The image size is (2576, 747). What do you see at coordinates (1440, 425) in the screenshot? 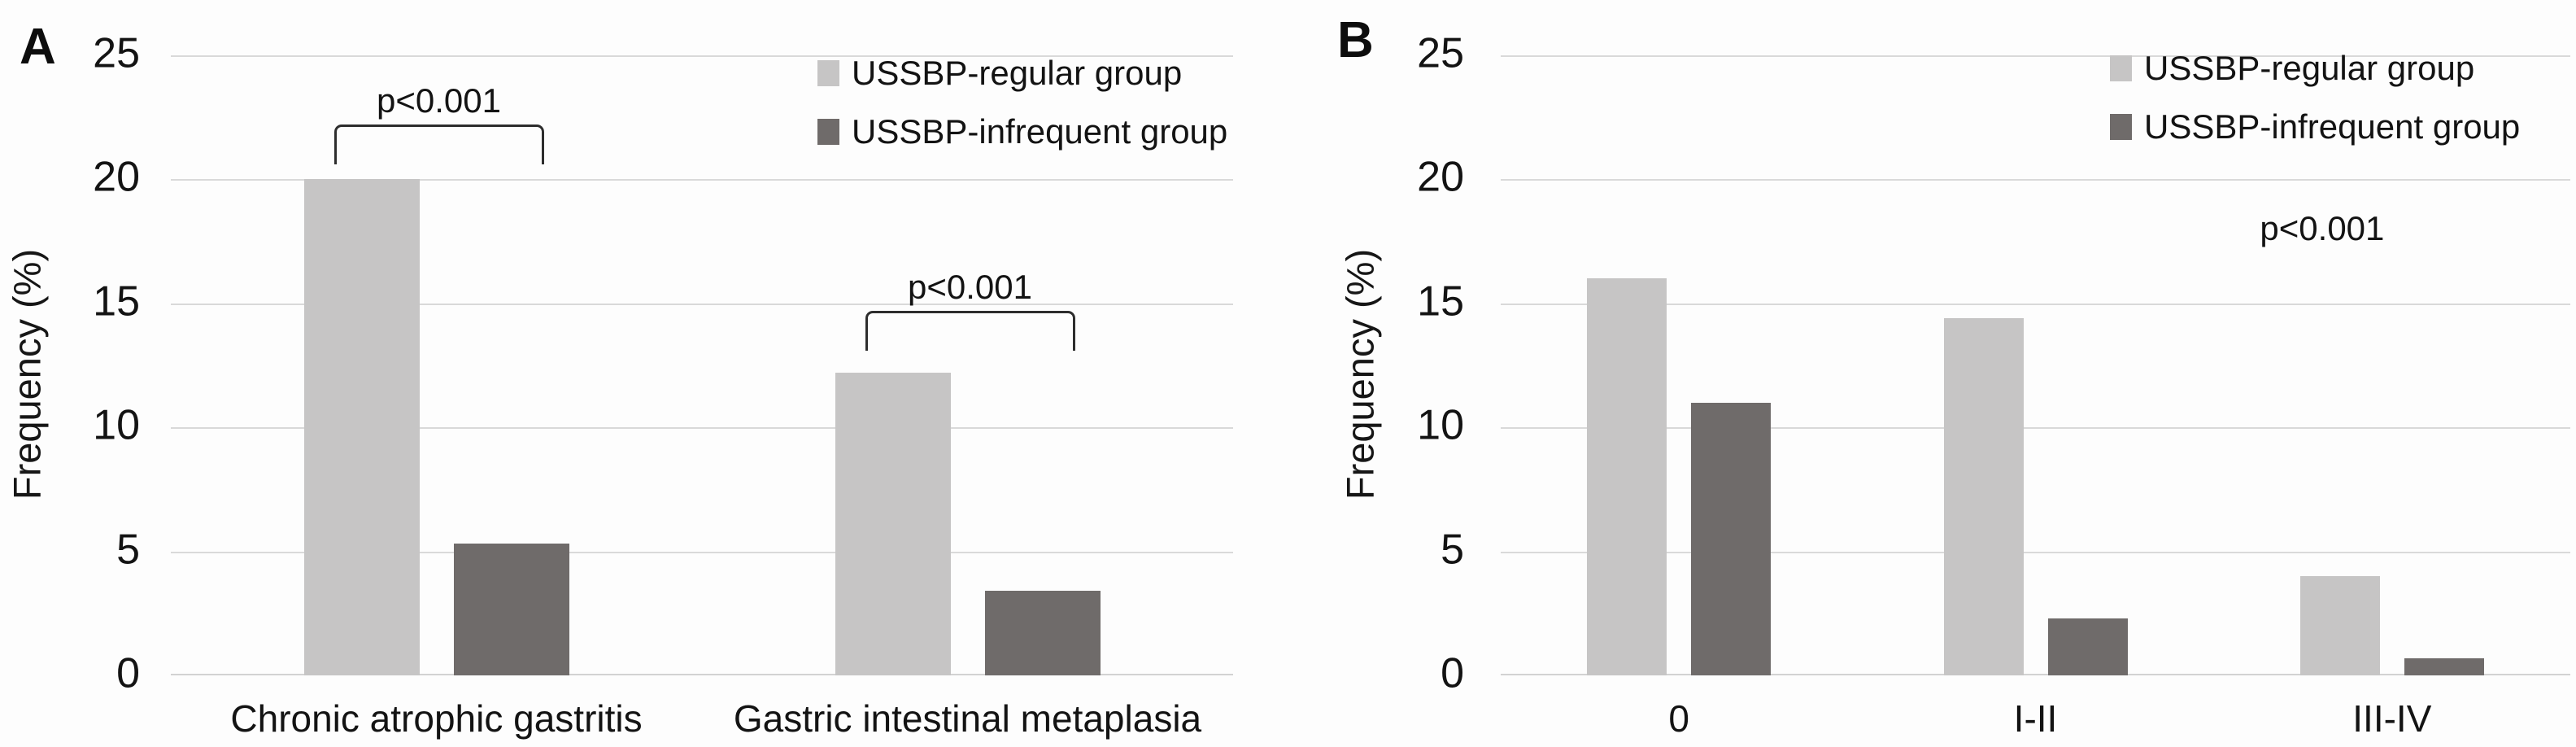
I see `panel-b-ytick-10: 10` at bounding box center [1440, 425].